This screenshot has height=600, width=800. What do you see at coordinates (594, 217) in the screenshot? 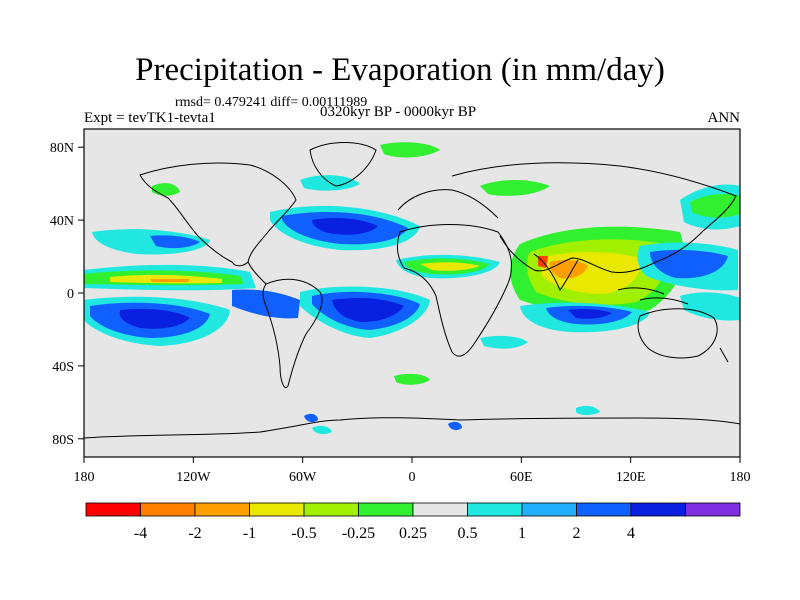
I see `coast-asia` at bounding box center [594, 217].